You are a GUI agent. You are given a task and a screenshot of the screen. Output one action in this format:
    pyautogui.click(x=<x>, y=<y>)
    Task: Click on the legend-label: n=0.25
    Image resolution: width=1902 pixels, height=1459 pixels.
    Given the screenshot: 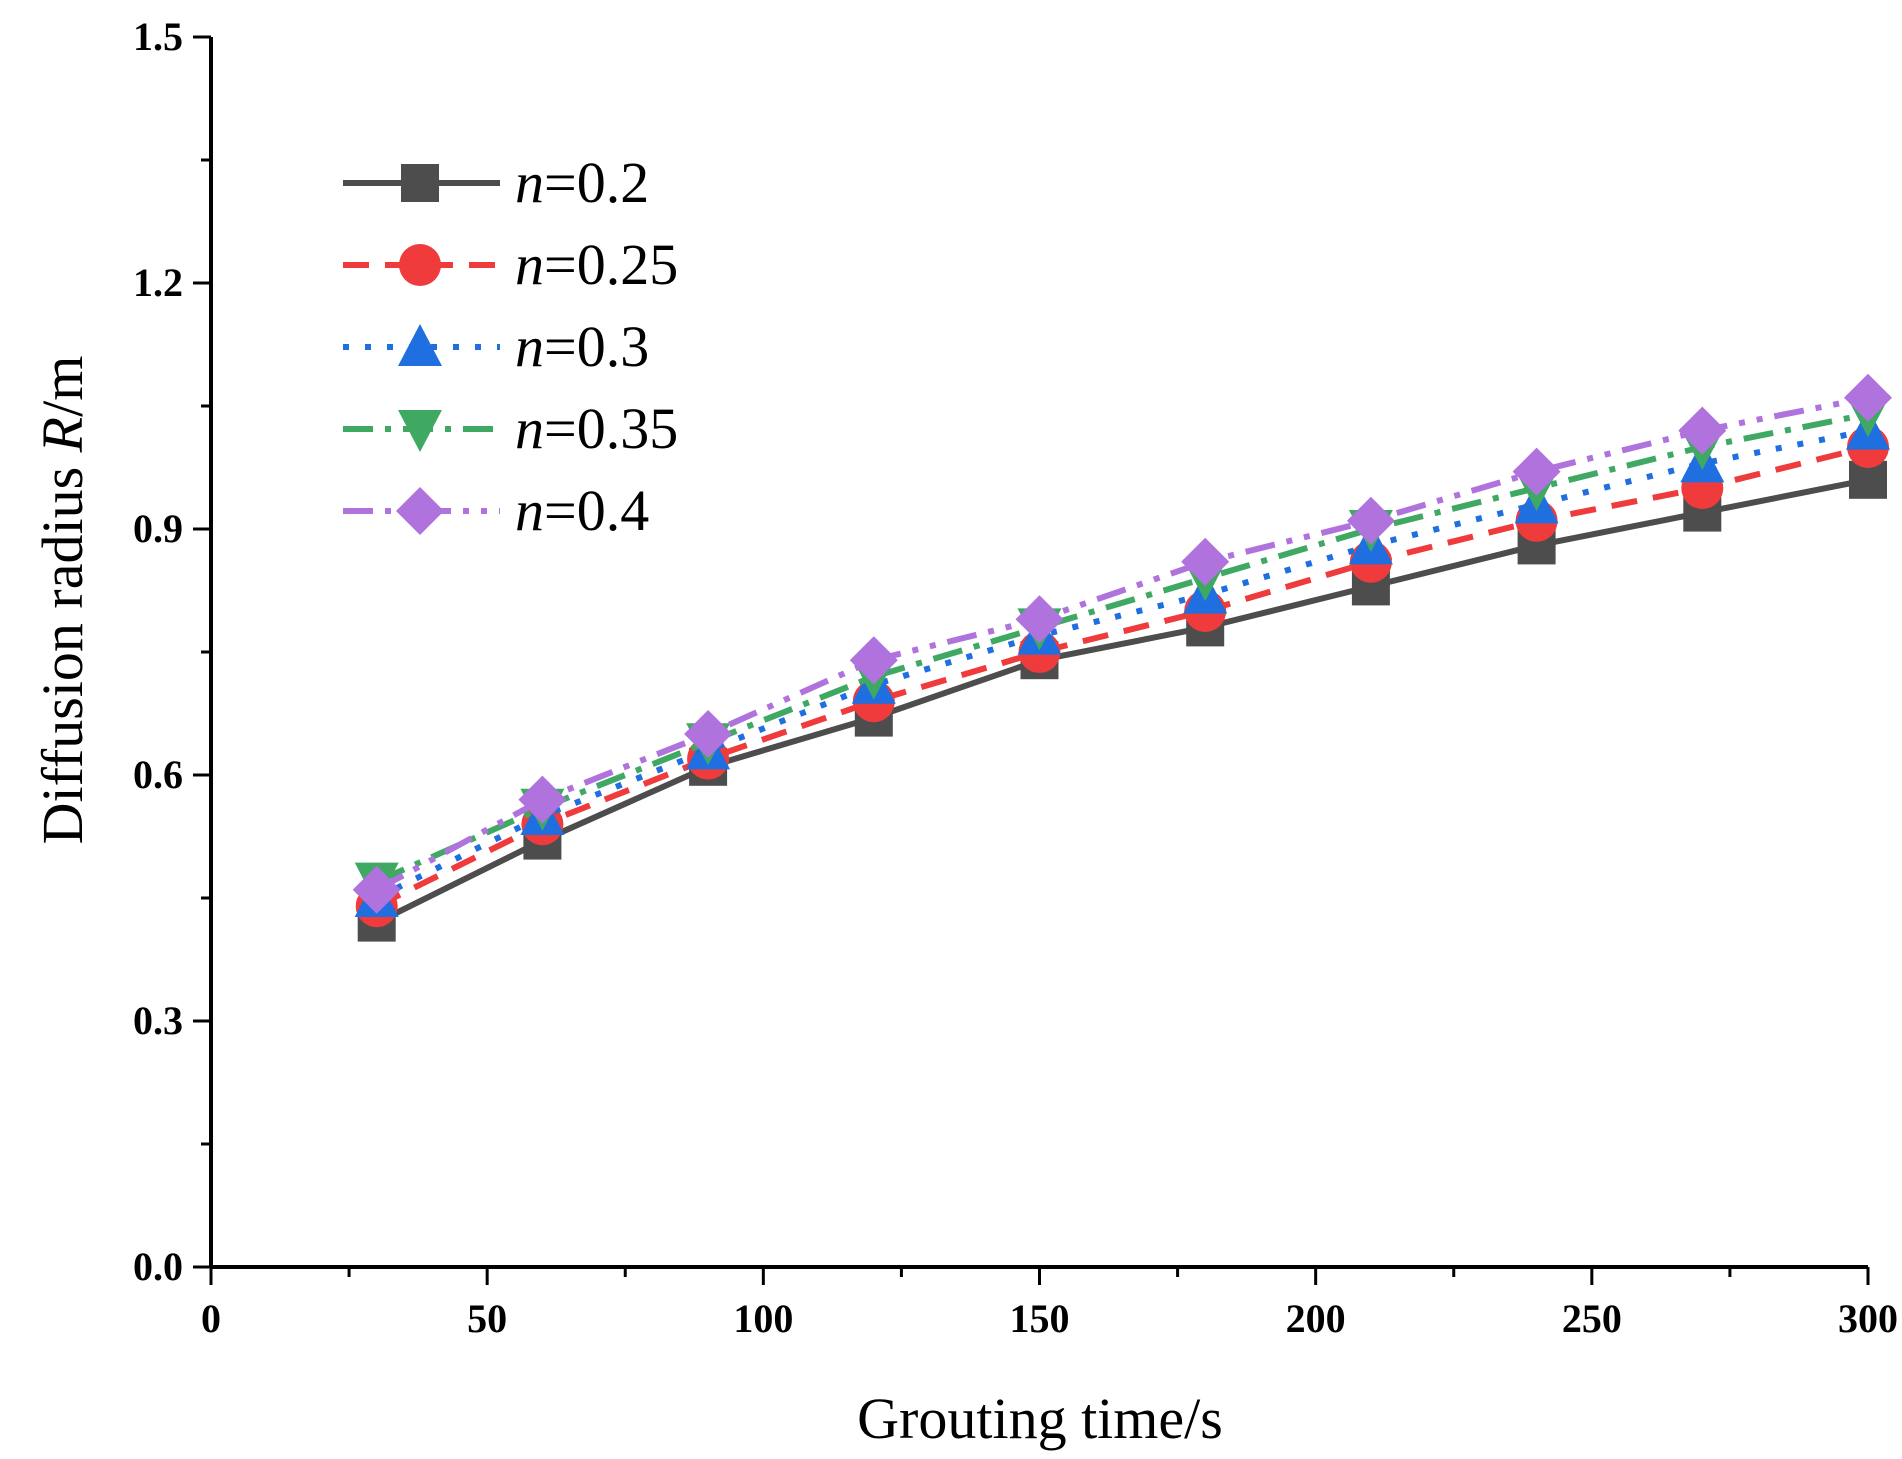 What is the action you would take?
    pyautogui.click(x=596, y=264)
    